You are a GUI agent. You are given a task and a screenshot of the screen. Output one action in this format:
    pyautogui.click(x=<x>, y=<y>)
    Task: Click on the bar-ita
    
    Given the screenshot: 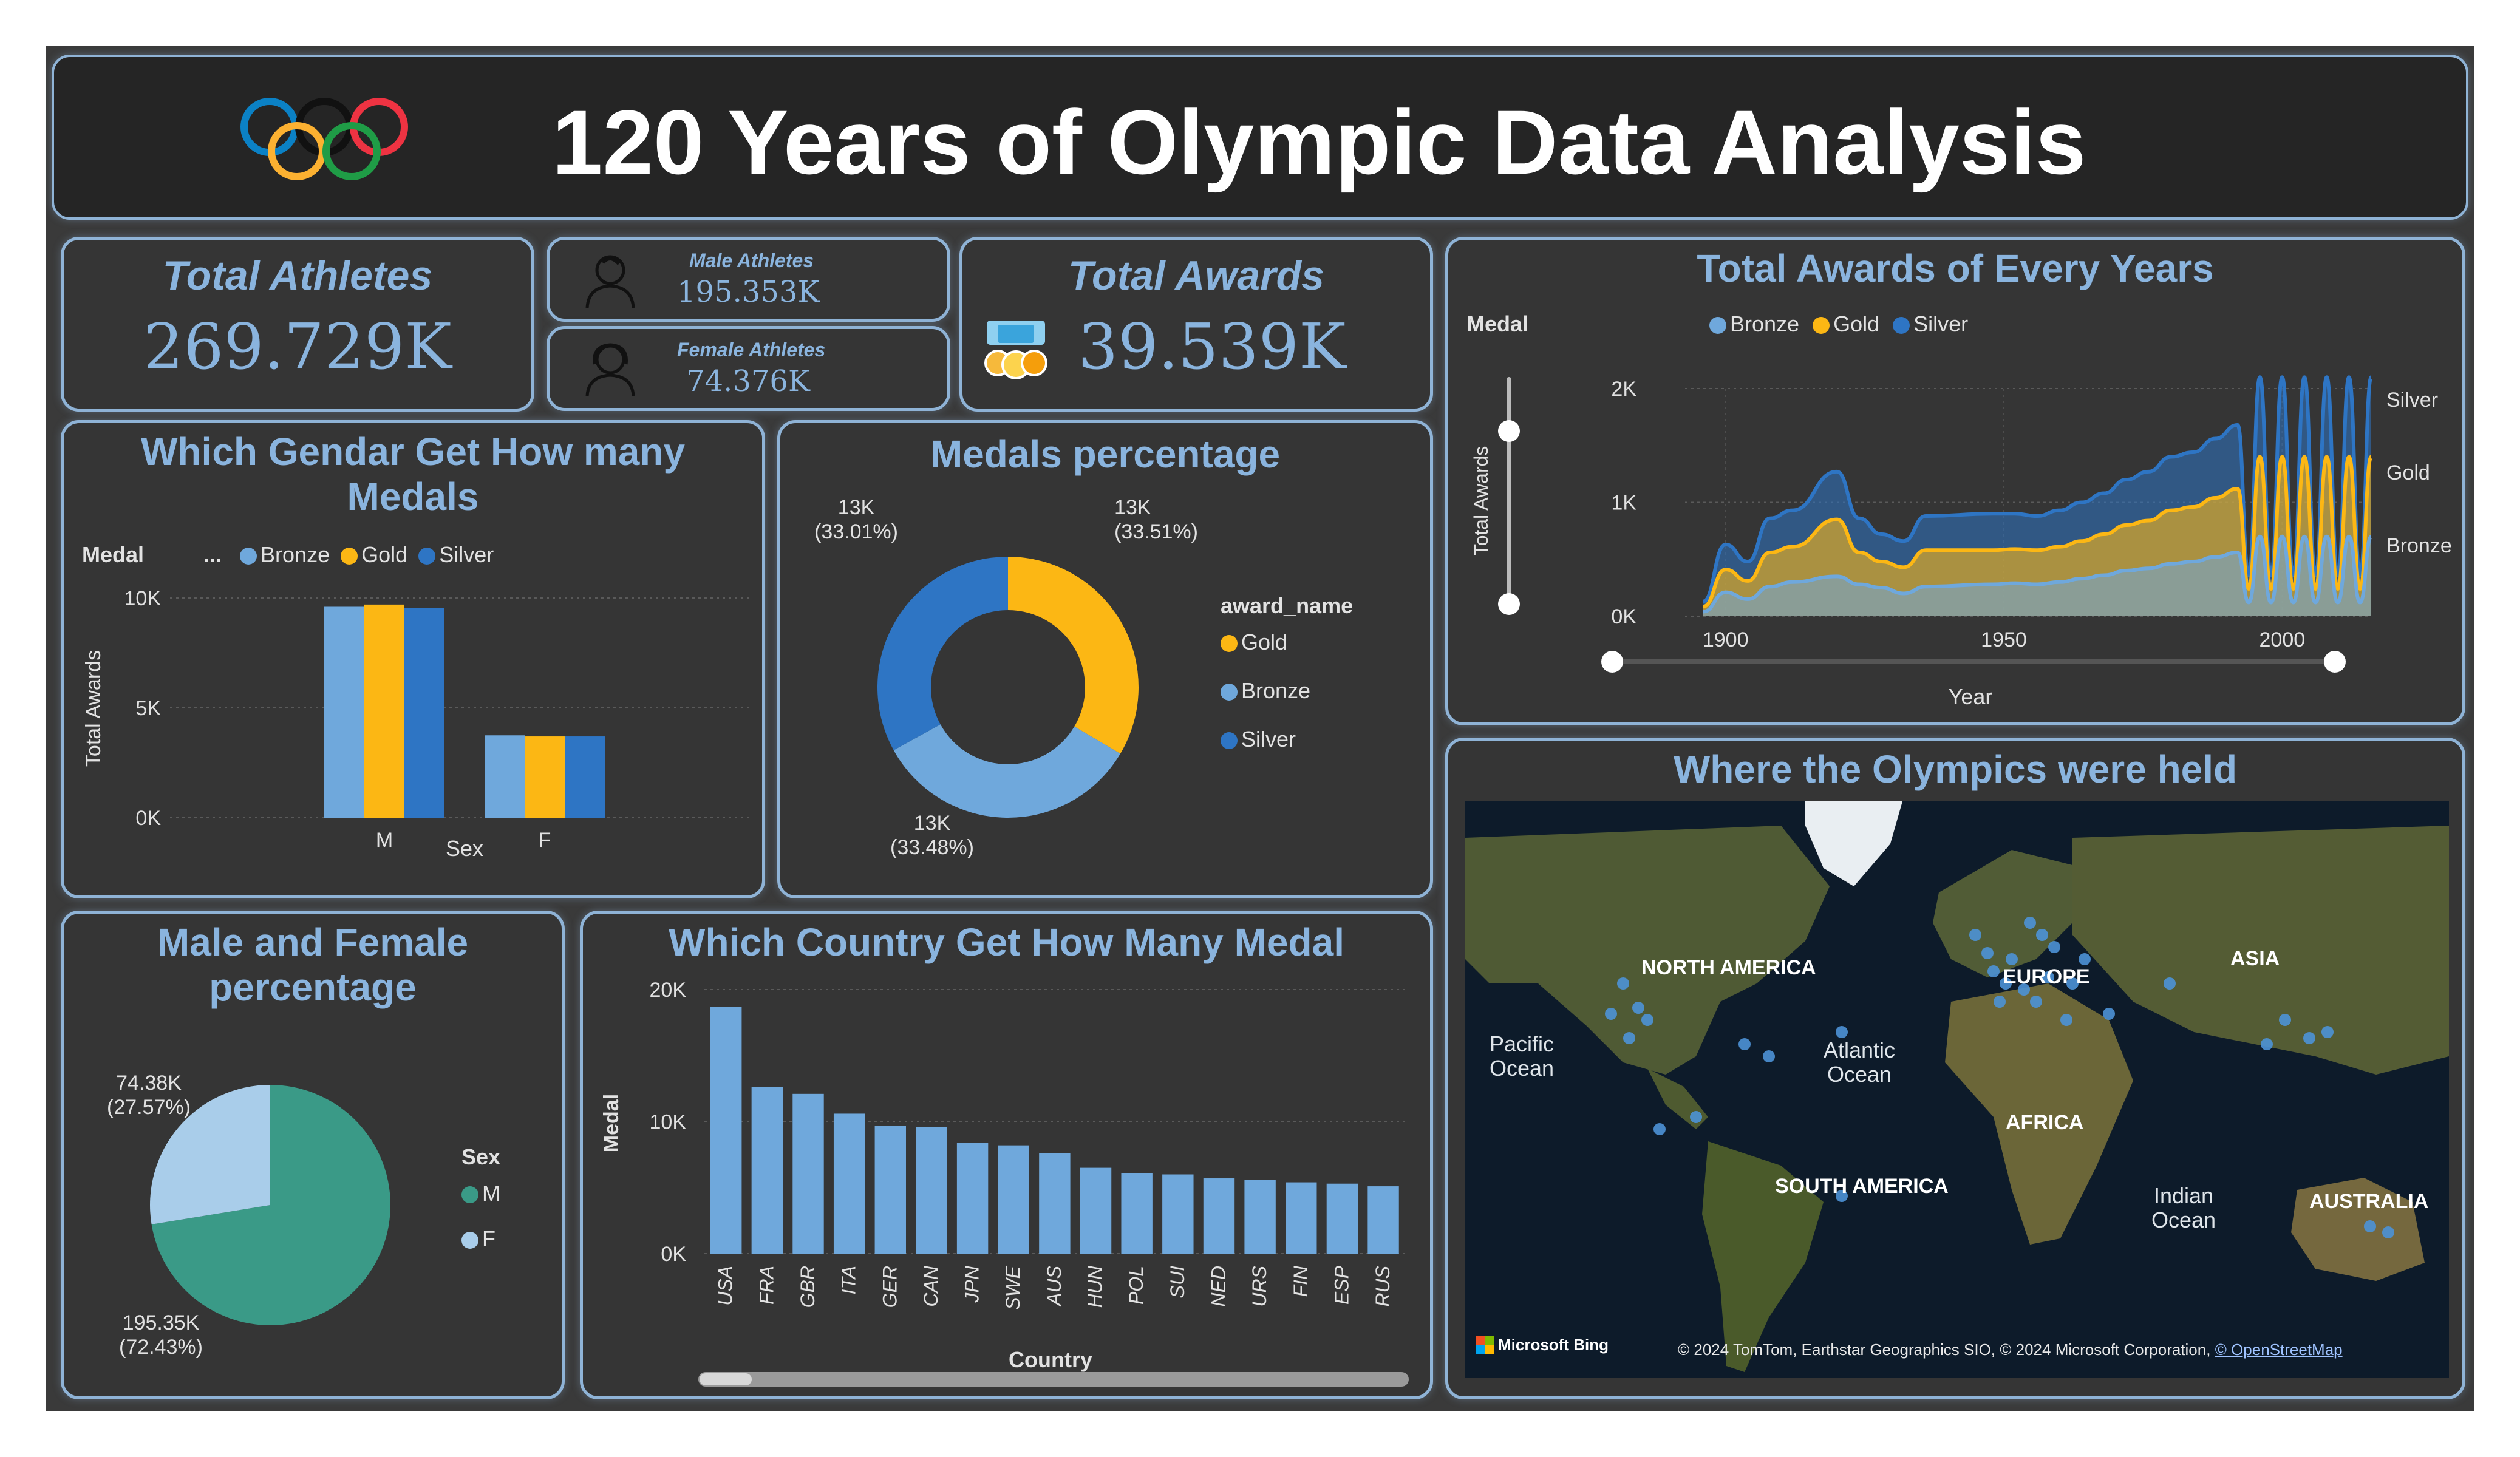 What is the action you would take?
    pyautogui.click(x=849, y=1183)
    